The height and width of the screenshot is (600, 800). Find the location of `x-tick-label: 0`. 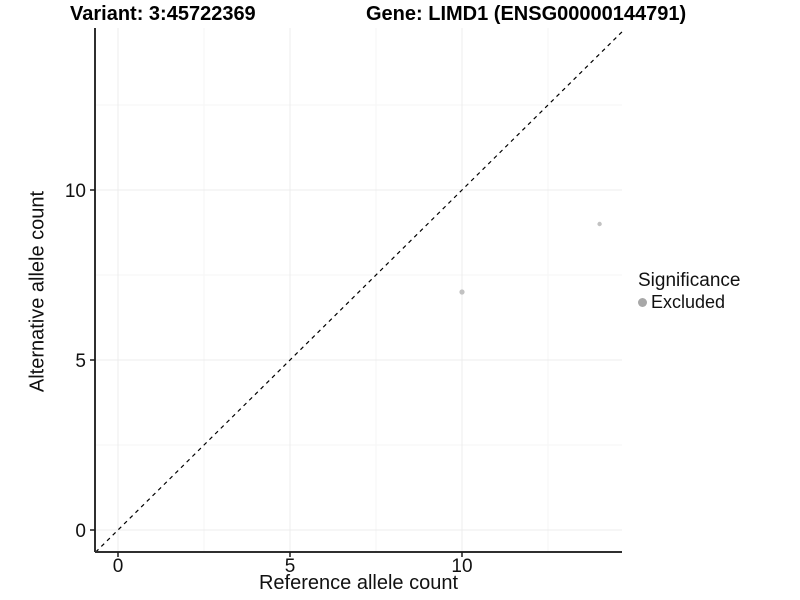

x-tick-label: 0 is located at coordinates (118, 566).